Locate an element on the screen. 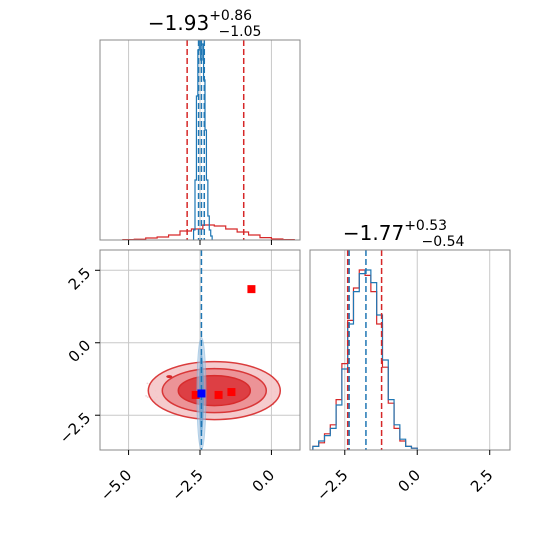  title-hist-1: −1.93+0.86 is located at coordinates (200, 21).